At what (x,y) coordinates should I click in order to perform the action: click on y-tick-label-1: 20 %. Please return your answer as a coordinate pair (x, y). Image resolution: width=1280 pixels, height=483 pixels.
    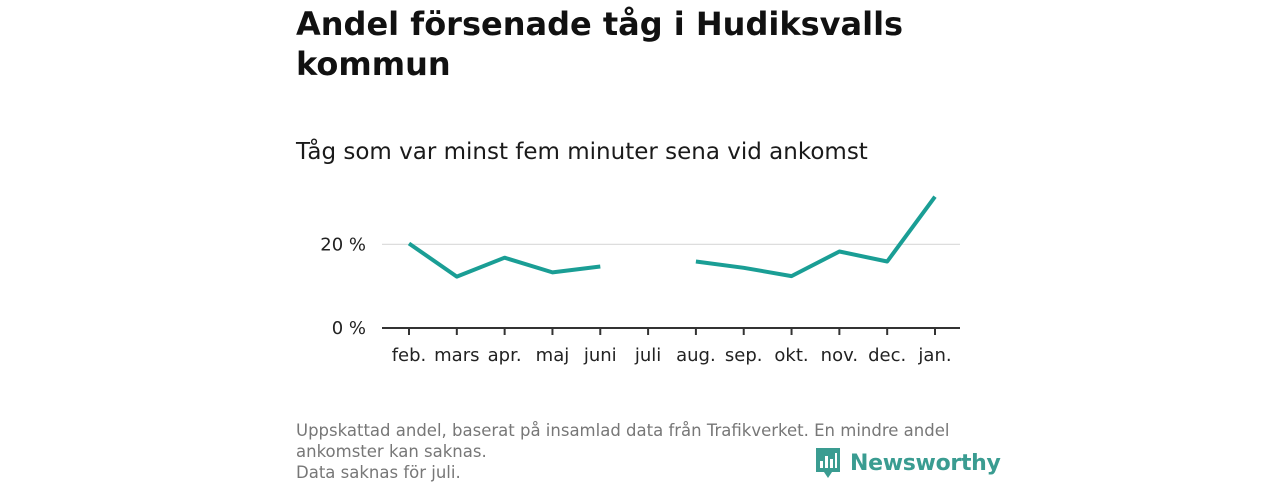
    Looking at the image, I should click on (343, 244).